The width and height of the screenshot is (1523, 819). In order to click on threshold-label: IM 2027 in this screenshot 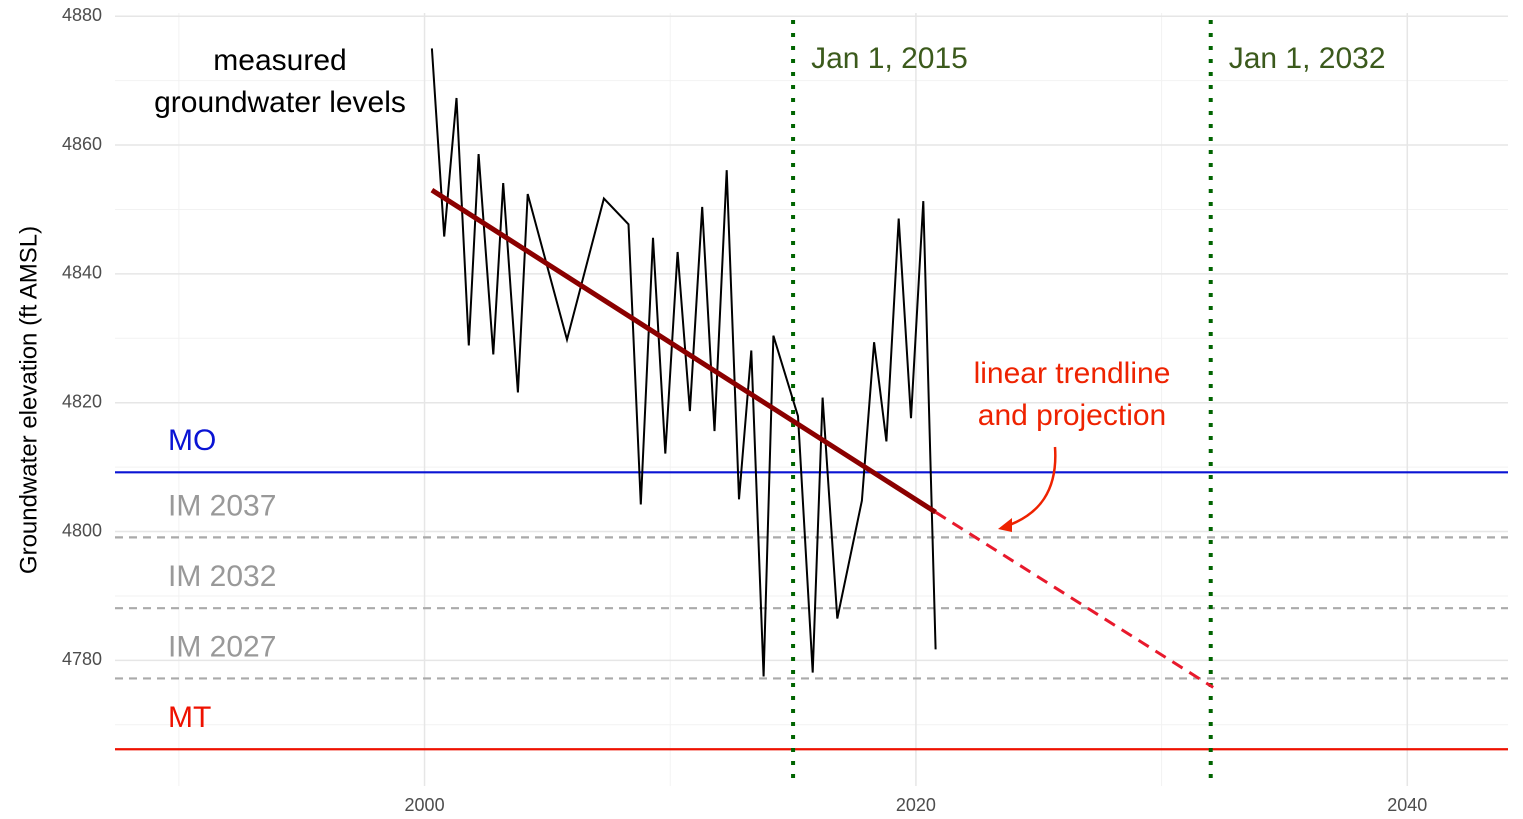, I will do `click(222, 646)`.